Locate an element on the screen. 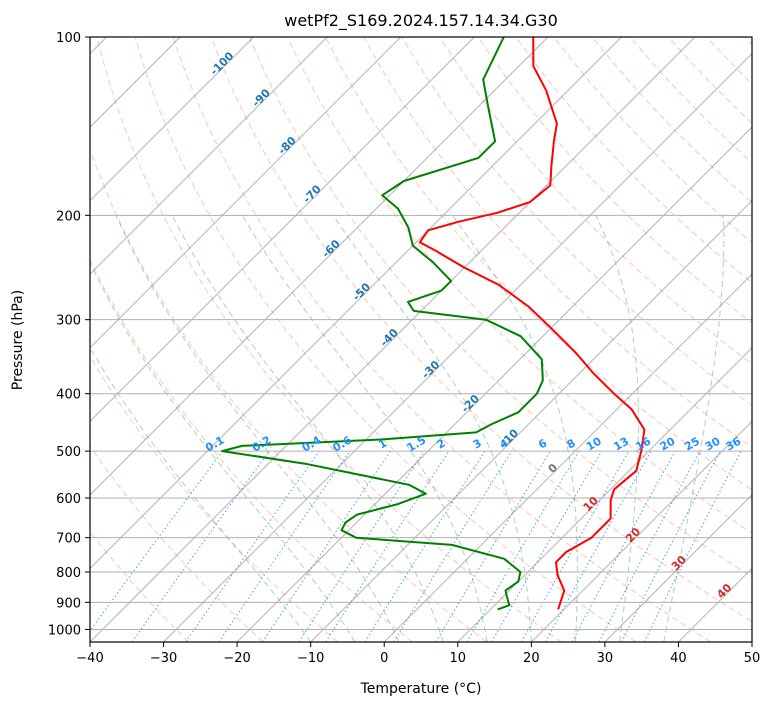  mixing-ratio-label: 6 is located at coordinates (542, 443).